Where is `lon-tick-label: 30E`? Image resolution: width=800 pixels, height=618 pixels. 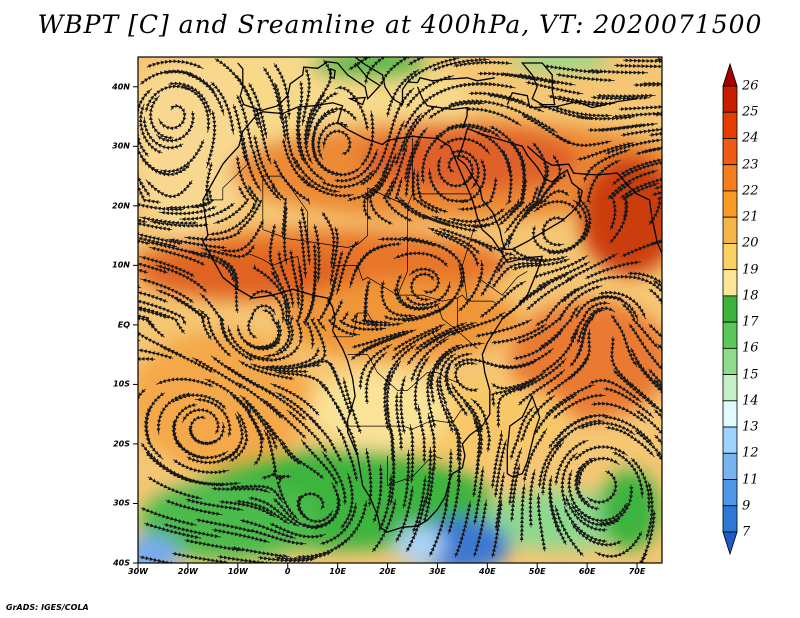 lon-tick-label: 30E is located at coordinates (437, 571).